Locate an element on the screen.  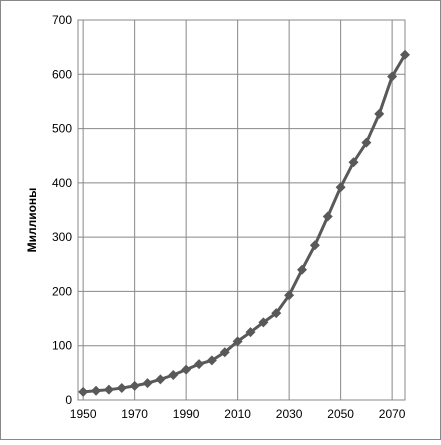
x-tick-label: 2050 is located at coordinates (340, 414).